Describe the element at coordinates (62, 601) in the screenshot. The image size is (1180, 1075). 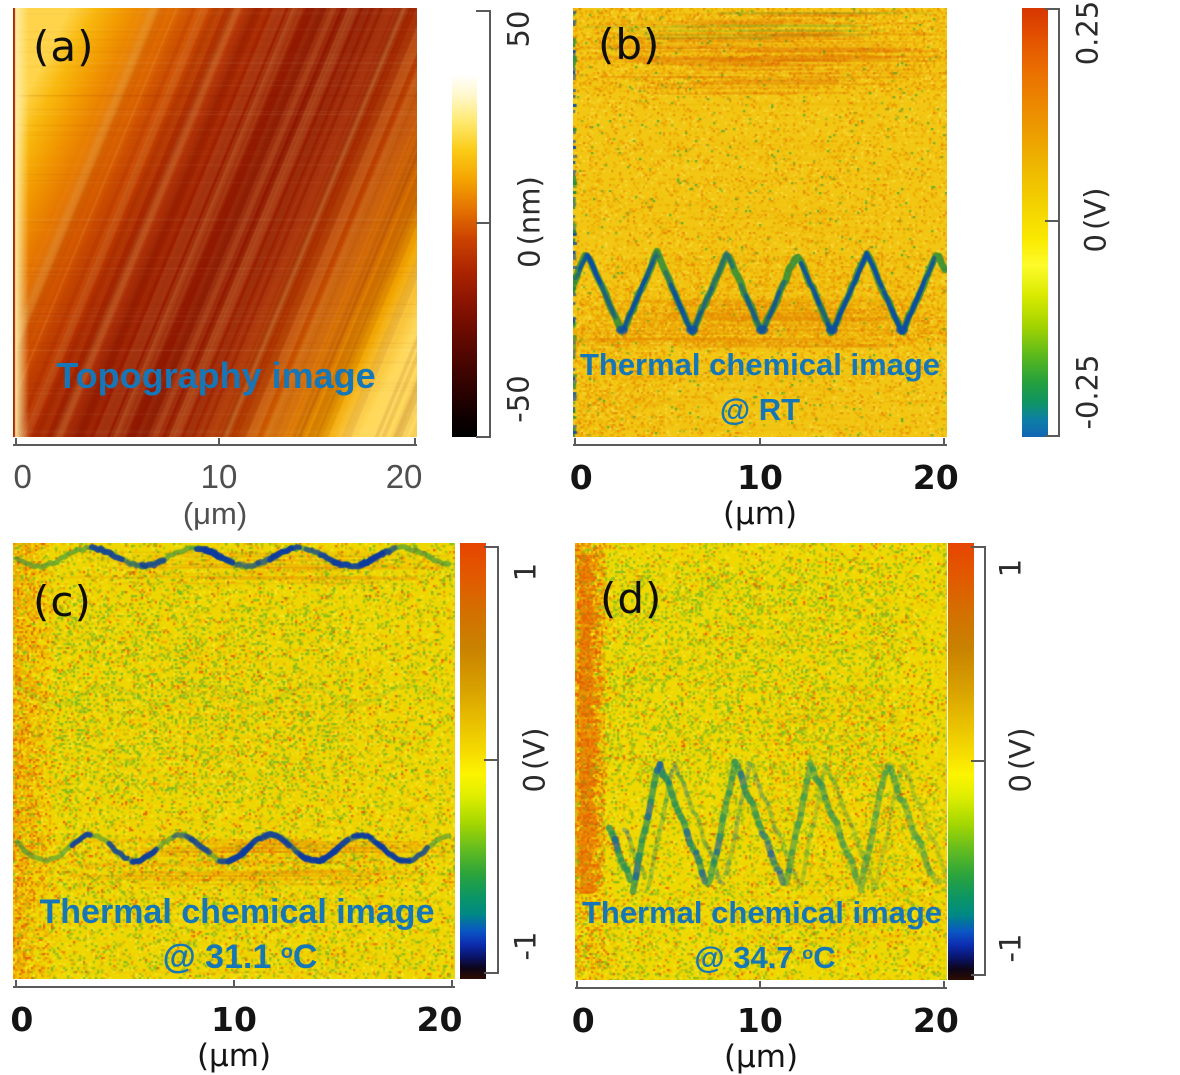
I see `panel-label-c: (c)` at that location.